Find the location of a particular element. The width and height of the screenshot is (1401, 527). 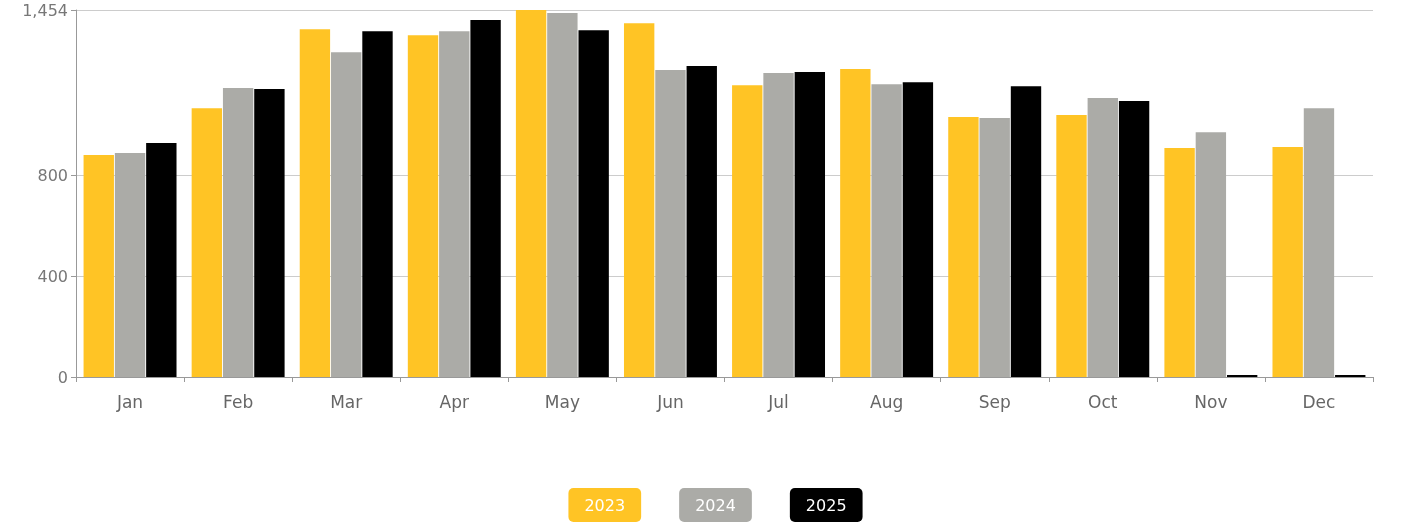

x-tick-label: May is located at coordinates (562, 401).